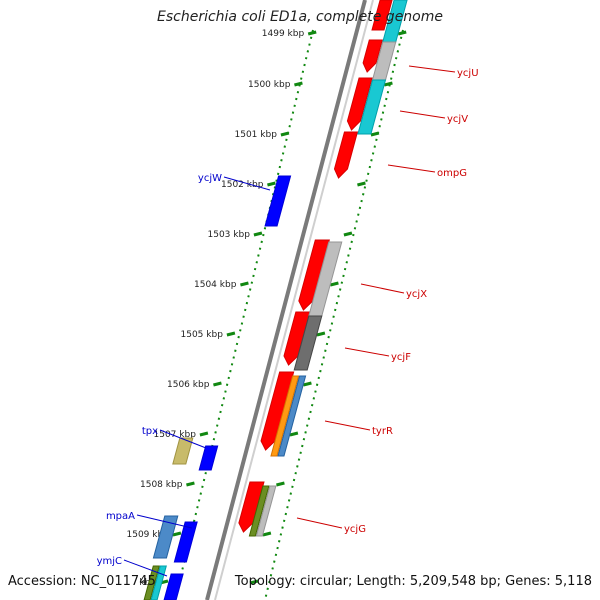  What do you see at coordinates (242, 185) in the screenshot?
I see `ruler-tick-label: 1502 kbp` at bounding box center [242, 185].